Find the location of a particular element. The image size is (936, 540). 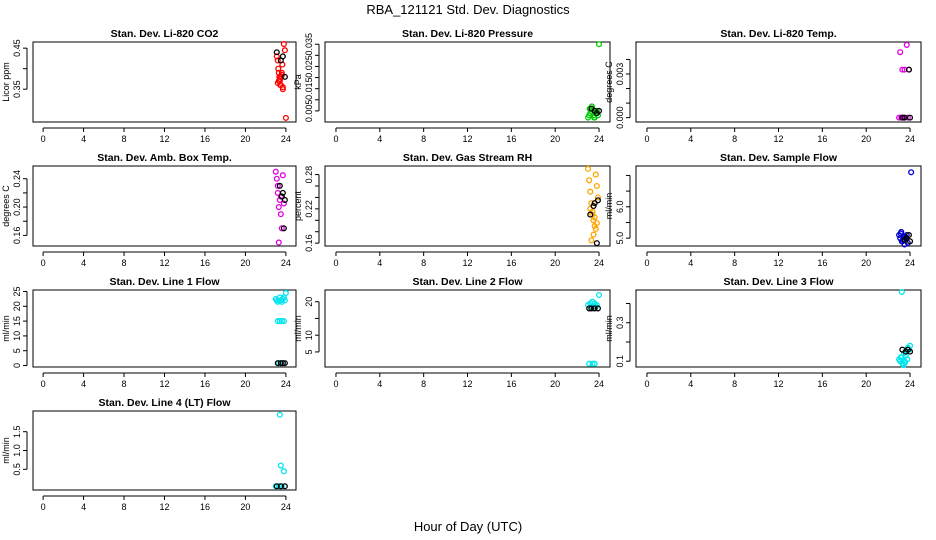

y-axis-label: Licor ppm is located at coordinates (6, 82).